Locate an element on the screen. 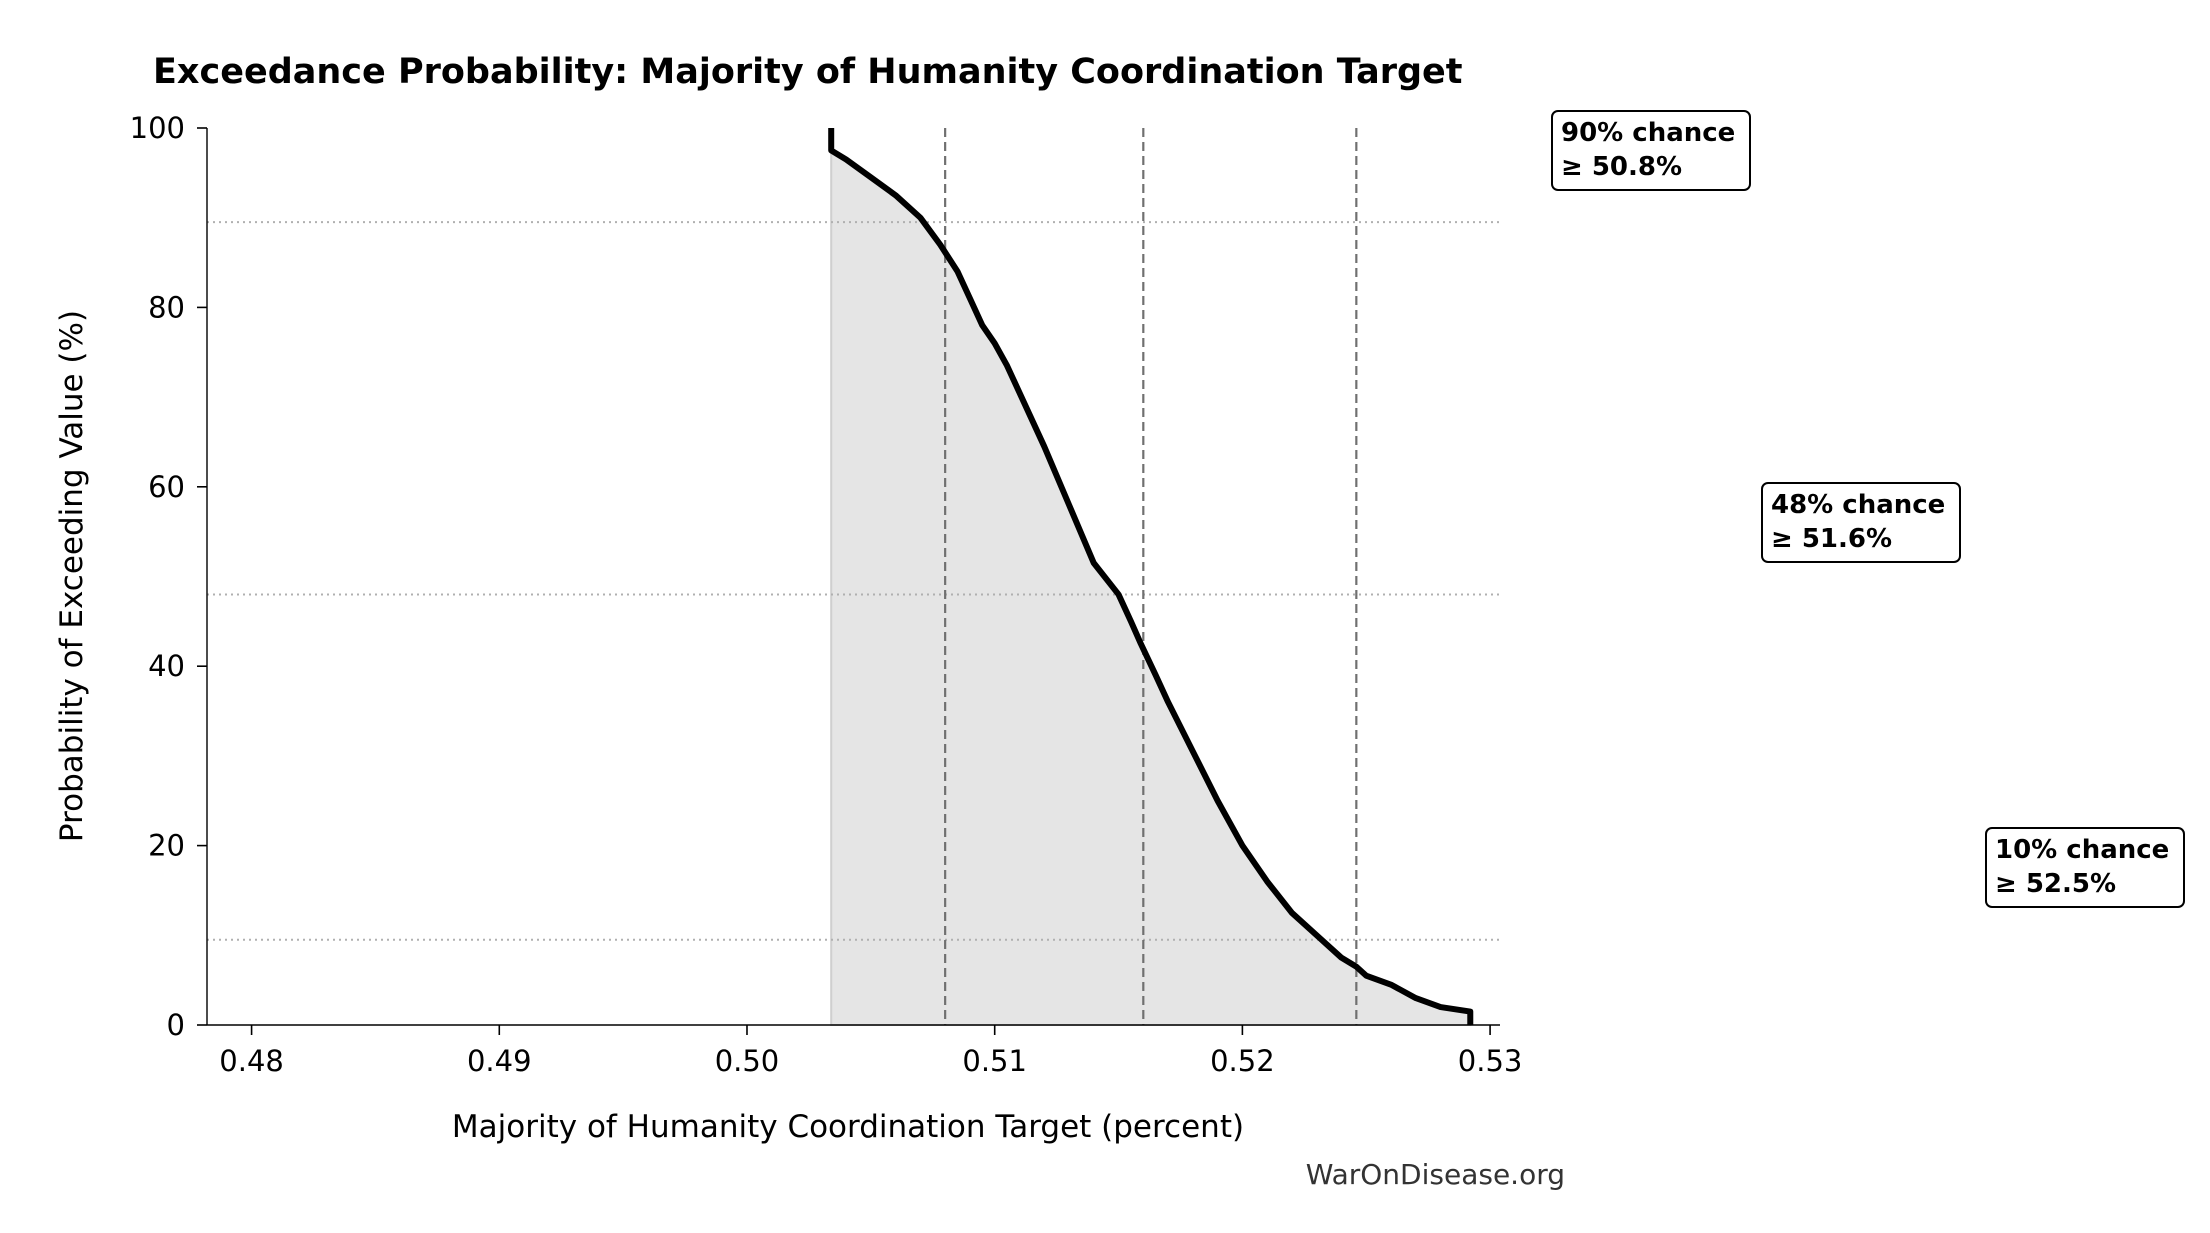 This screenshot has height=1233, width=2210. annotation-box-3: 10% chance ≥ 52.5% is located at coordinates (2085, 867).